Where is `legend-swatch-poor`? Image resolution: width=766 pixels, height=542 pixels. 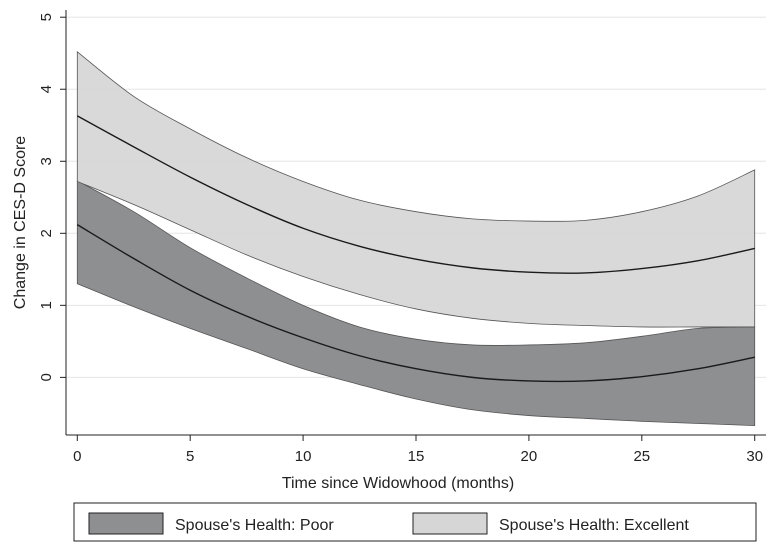 legend-swatch-poor is located at coordinates (126, 523).